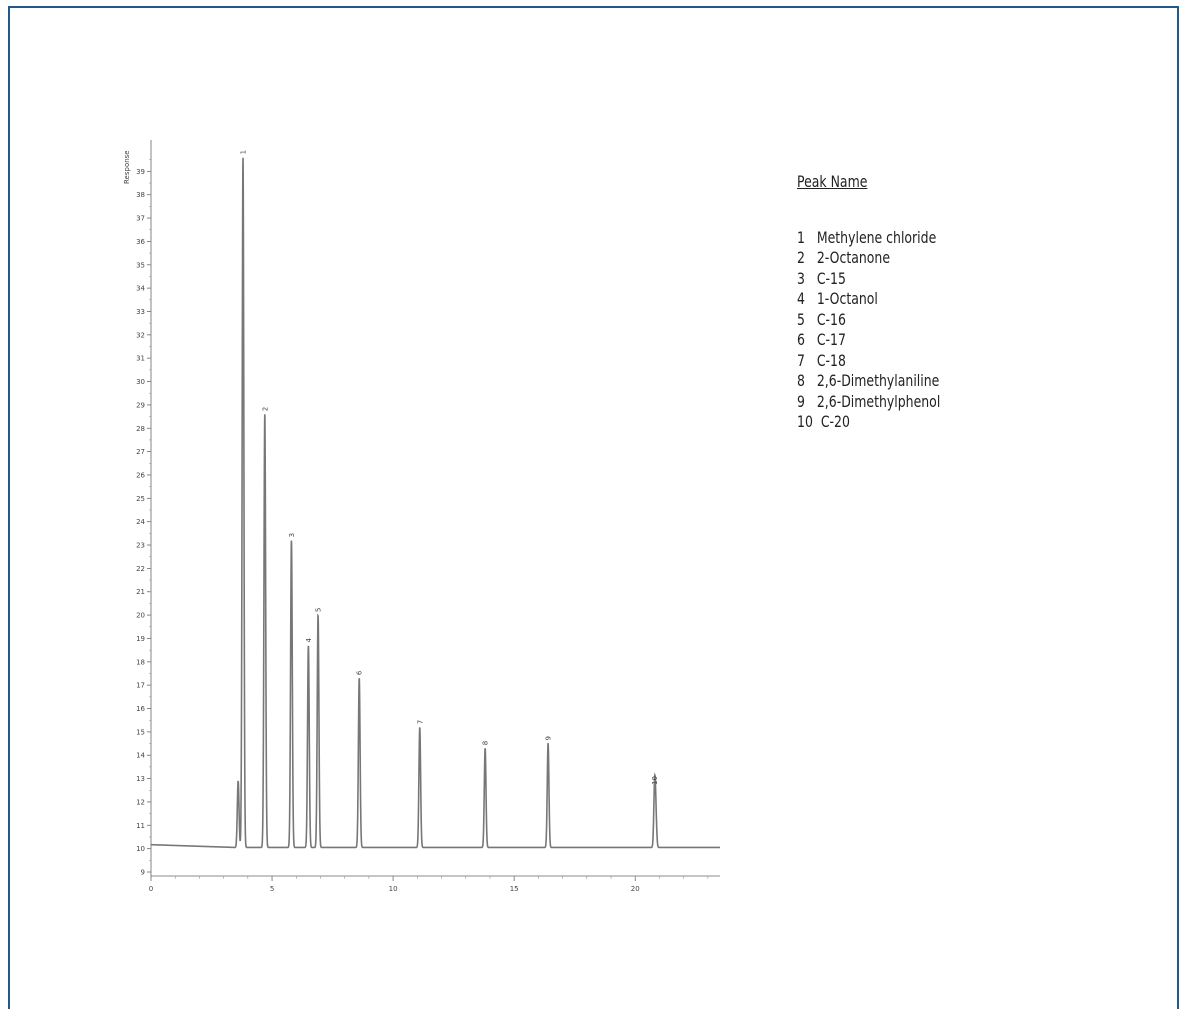  I want to click on legend-item: 2 2-Octanone, so click(868, 258).